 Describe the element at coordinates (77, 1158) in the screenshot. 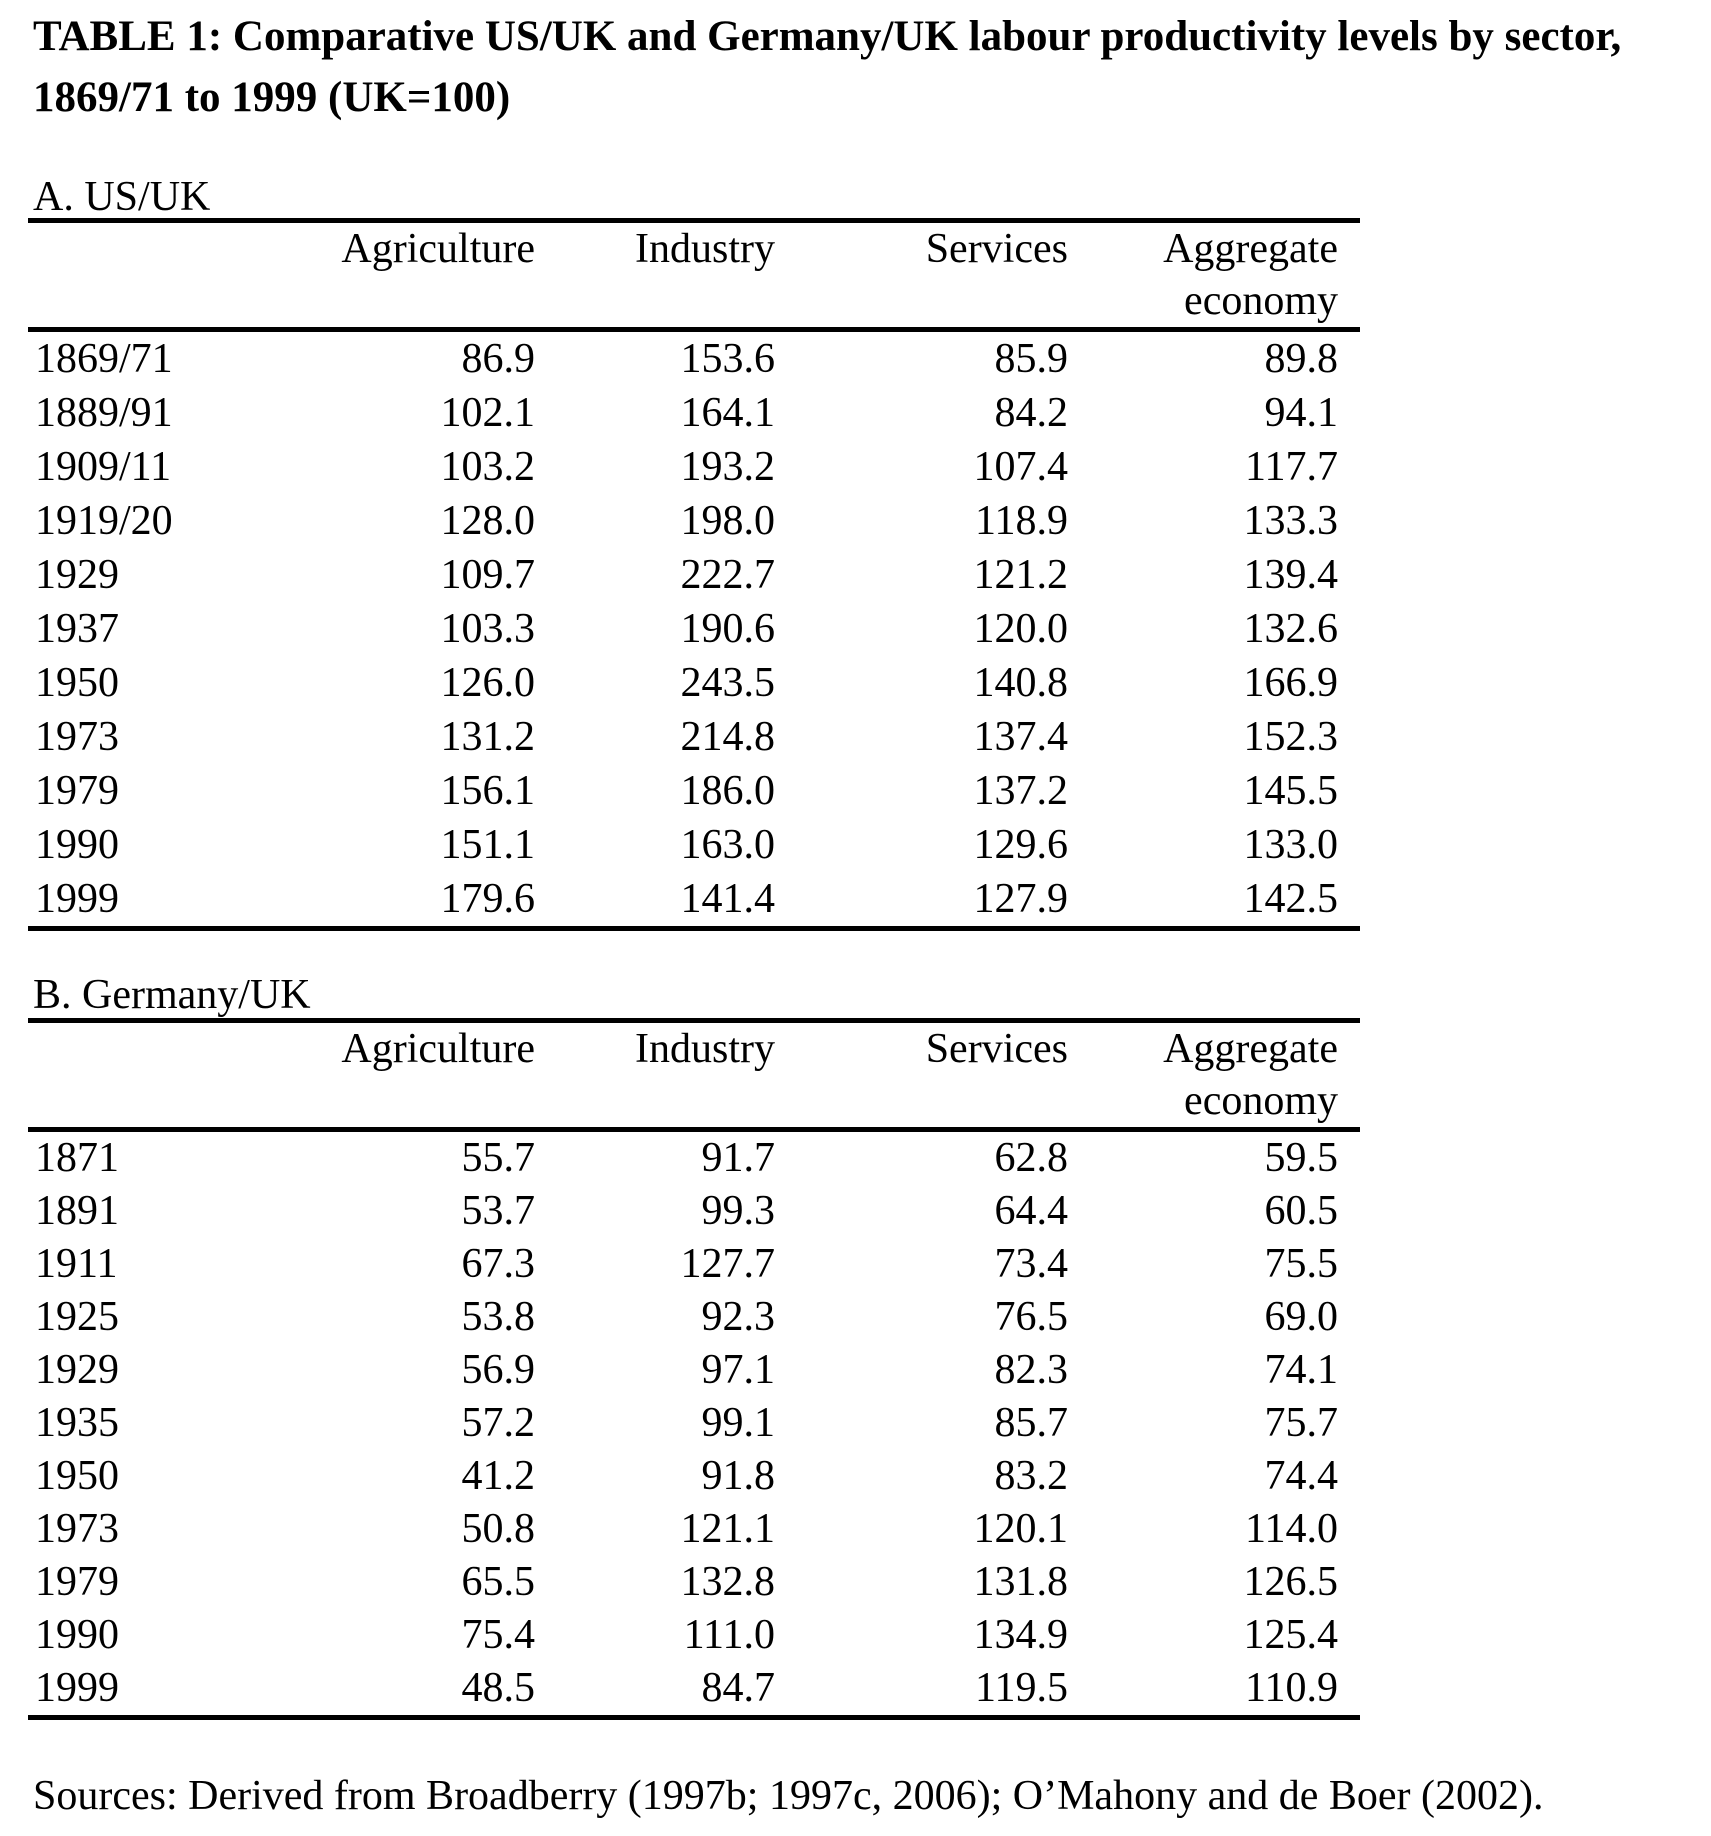

I see `row-year: 1871` at that location.